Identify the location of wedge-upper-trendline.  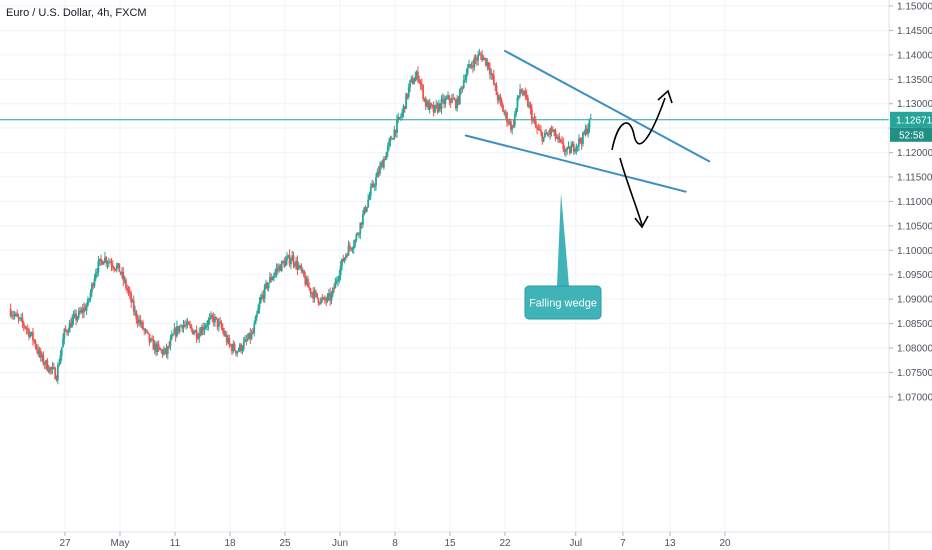
(607, 106).